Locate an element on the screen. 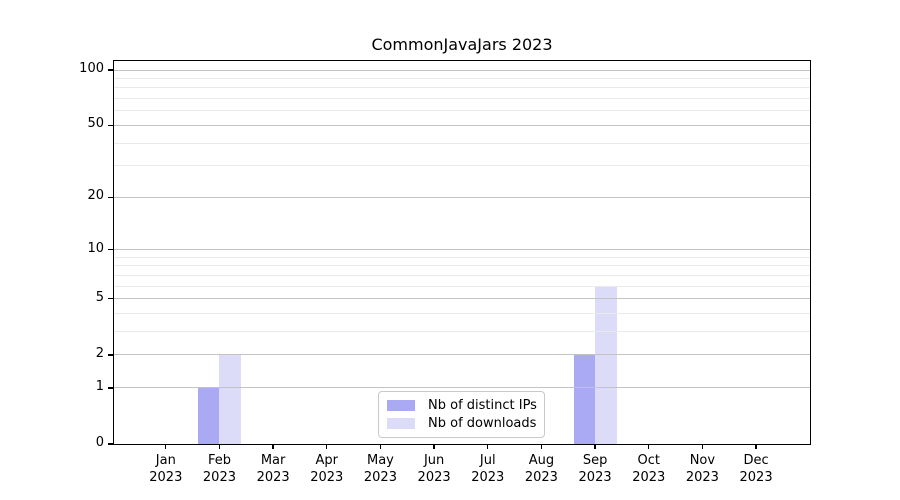 The width and height of the screenshot is (900, 500). x-tick-label-dec: Dec 2023 is located at coordinates (756, 469).